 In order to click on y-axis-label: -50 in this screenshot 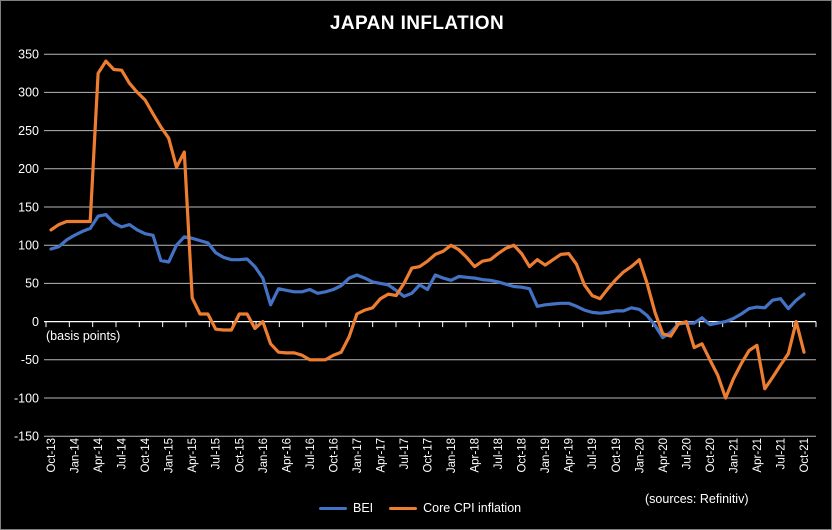, I will do `click(30, 360)`.